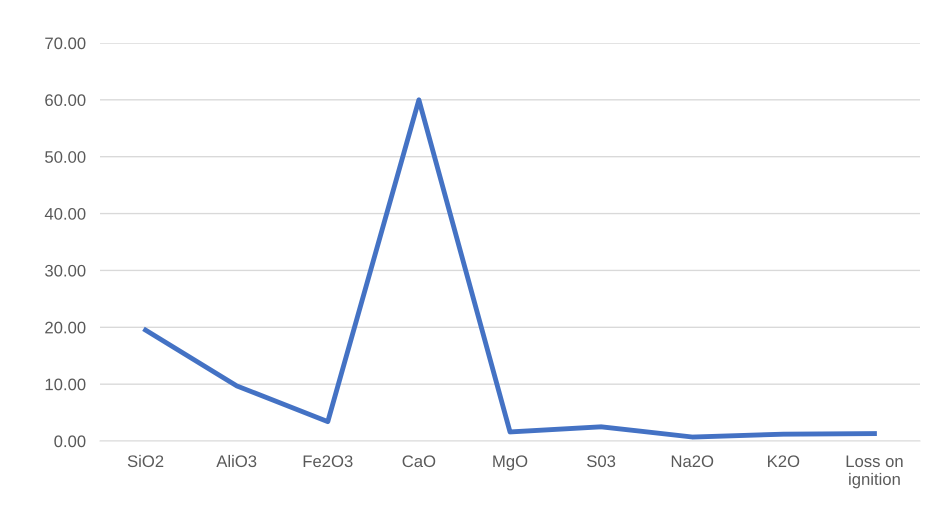  What do you see at coordinates (419, 461) in the screenshot?
I see `x-tick-label: CaO` at bounding box center [419, 461].